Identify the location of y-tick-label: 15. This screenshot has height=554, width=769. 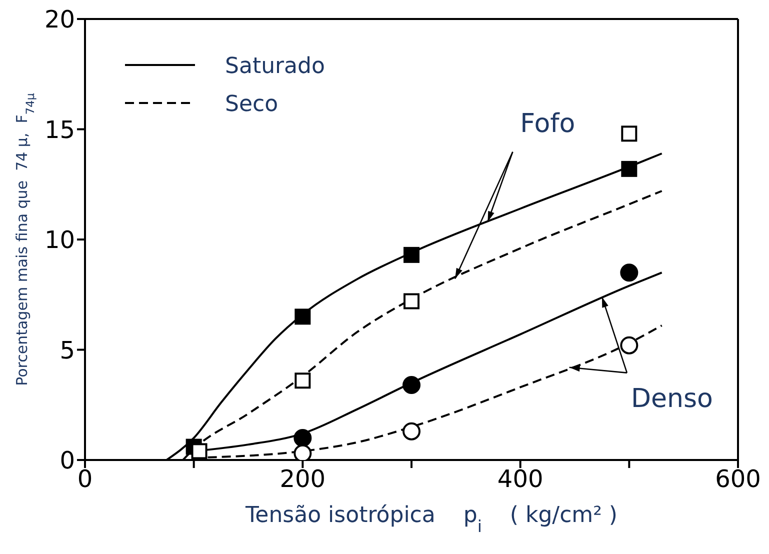
(59, 130).